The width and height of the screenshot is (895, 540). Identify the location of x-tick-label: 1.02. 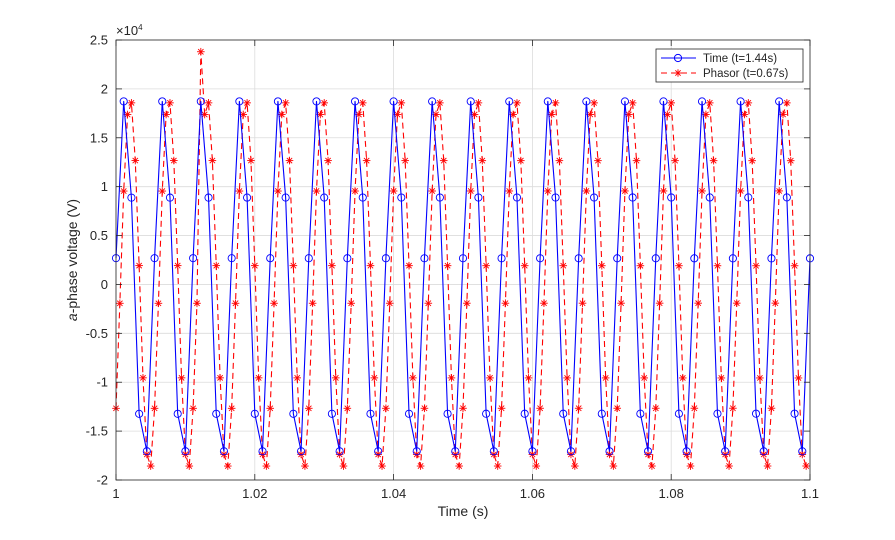
(254, 493).